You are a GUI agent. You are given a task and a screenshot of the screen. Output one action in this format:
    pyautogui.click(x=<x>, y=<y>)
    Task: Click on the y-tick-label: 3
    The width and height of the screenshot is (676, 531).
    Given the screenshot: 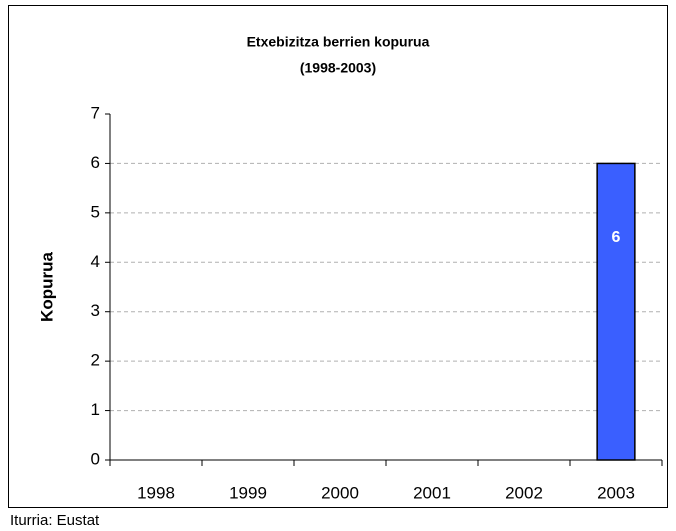 What is the action you would take?
    pyautogui.click(x=95, y=310)
    